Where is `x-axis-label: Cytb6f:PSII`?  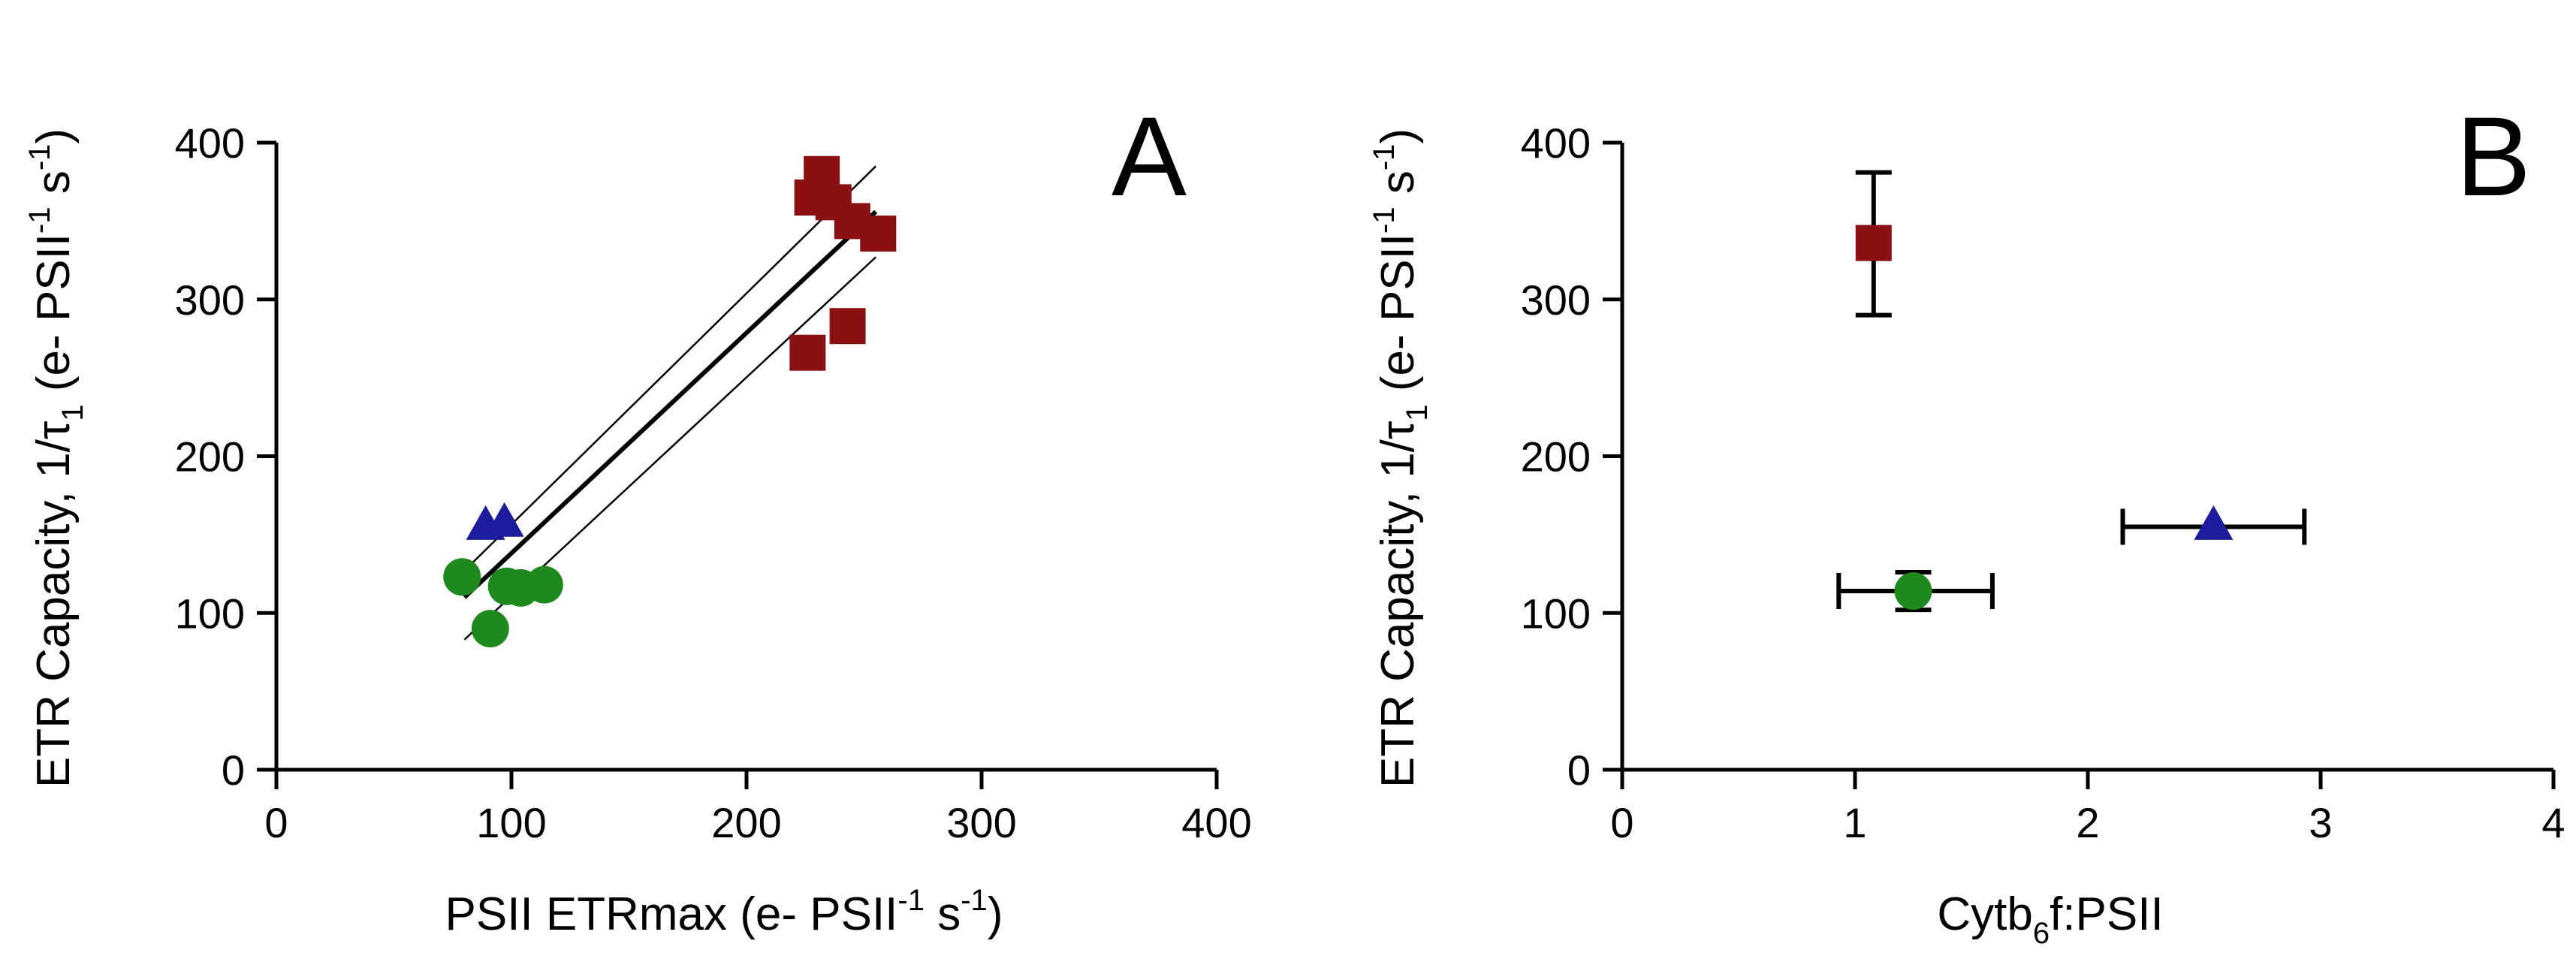
x-axis-label: Cytb6f:PSII is located at coordinates (2050, 919).